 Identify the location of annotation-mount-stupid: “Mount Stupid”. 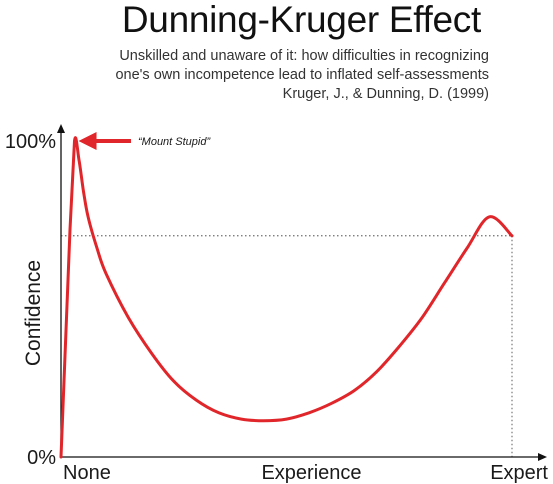
(174, 142).